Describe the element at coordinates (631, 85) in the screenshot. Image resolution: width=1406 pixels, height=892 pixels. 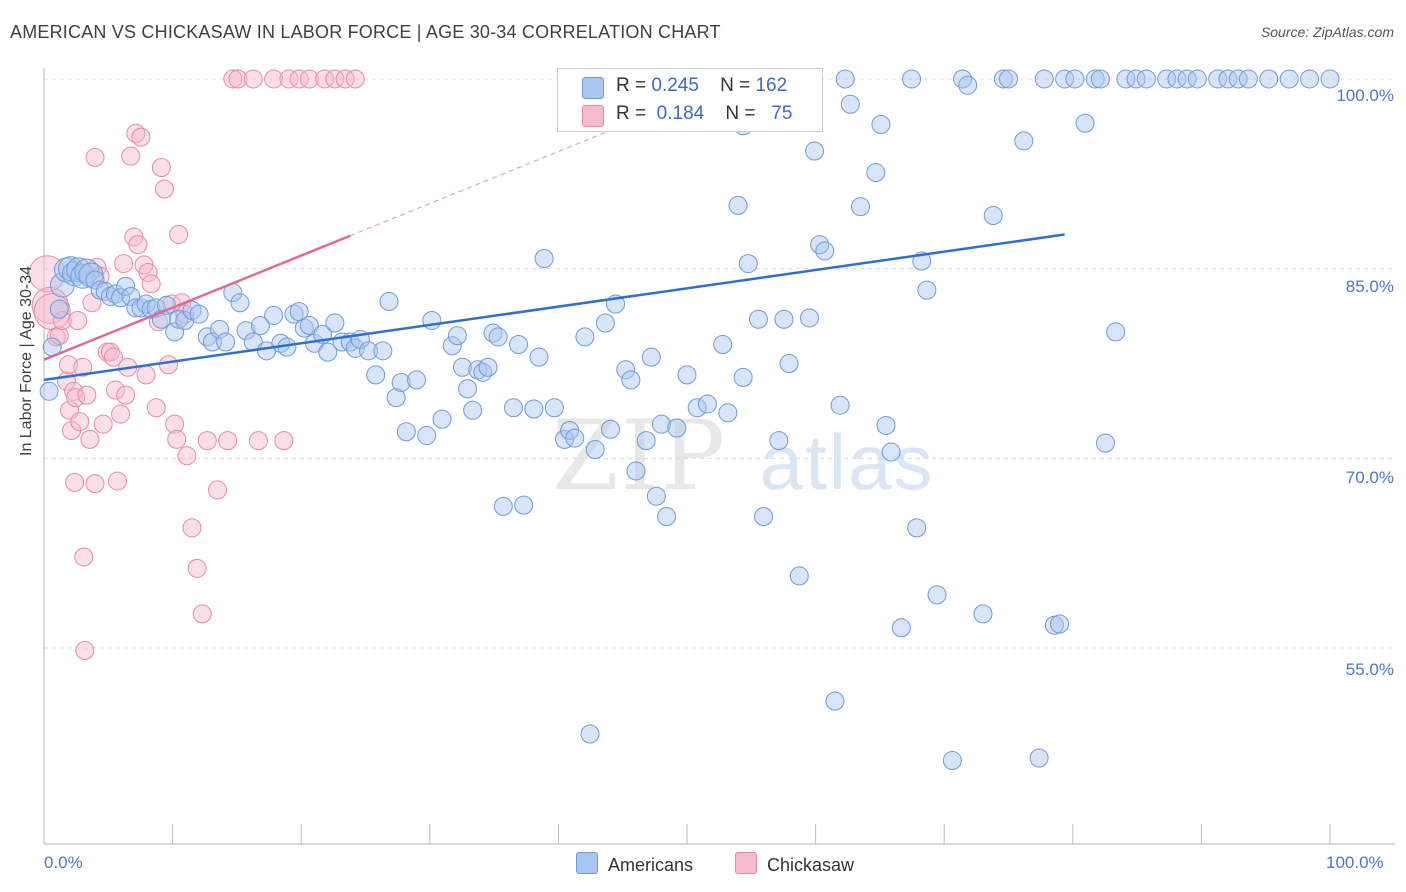
I see `legend-r-label: R =` at that location.